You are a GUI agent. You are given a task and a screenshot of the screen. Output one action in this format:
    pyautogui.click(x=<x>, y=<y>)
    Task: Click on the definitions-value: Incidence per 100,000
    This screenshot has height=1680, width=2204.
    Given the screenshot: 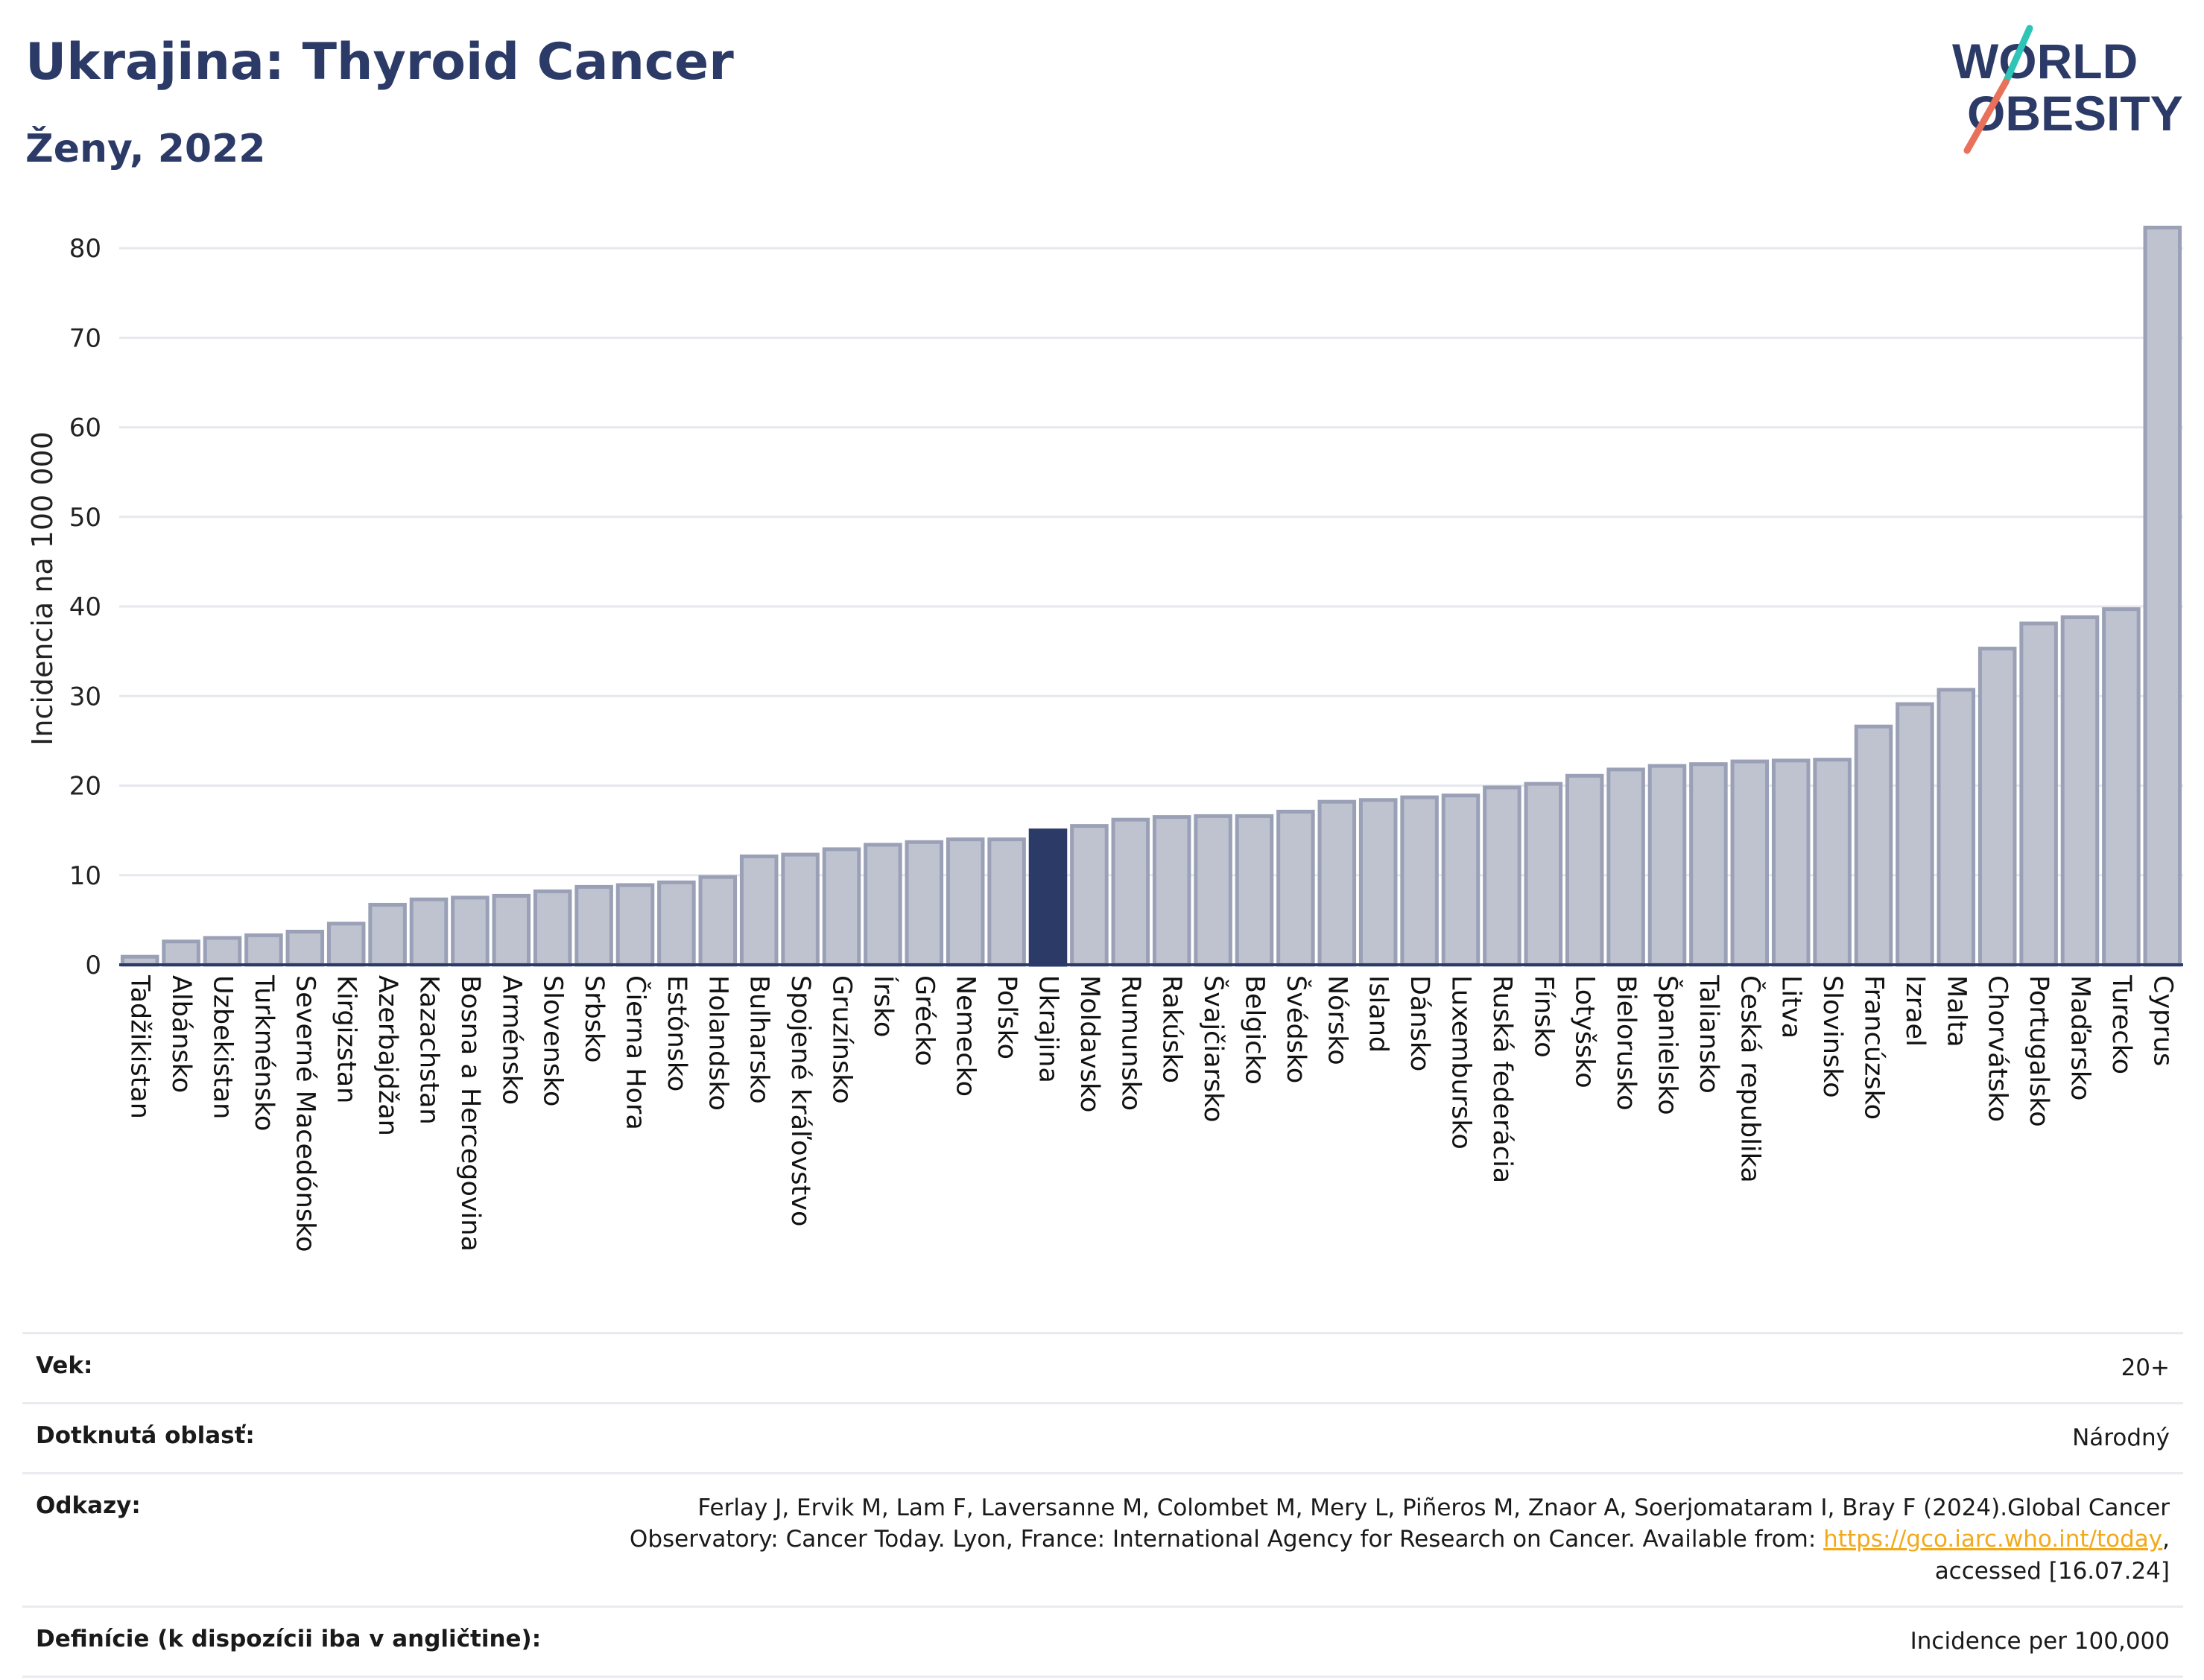 What is the action you would take?
    pyautogui.click(x=2040, y=1641)
    